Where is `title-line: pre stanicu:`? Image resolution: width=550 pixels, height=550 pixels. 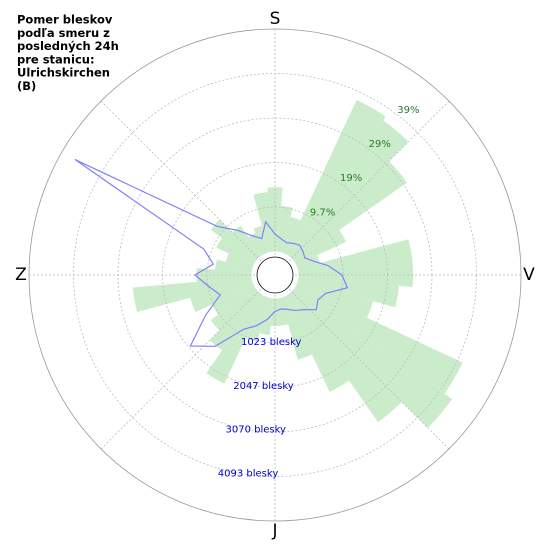
title-line: pre stanicu: is located at coordinates (56, 59).